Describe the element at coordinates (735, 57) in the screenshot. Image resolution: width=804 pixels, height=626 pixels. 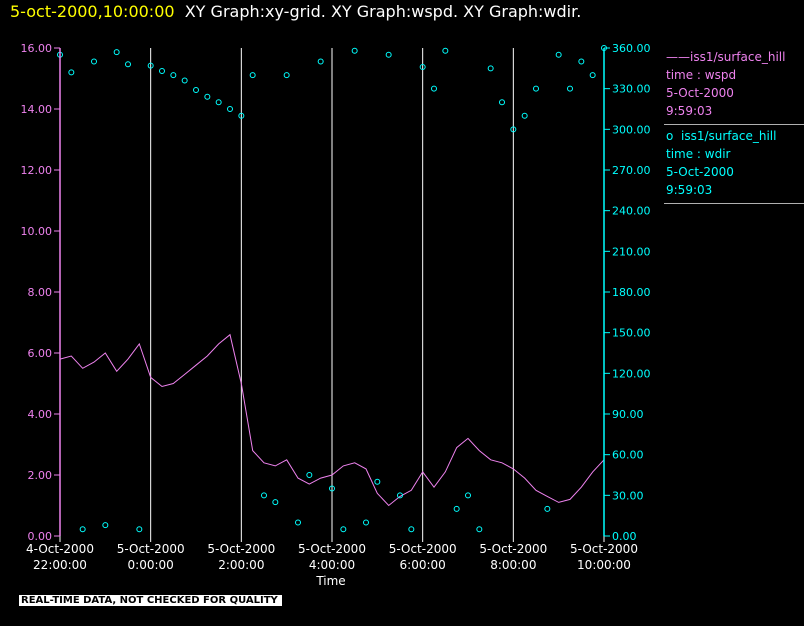
I see `legend-wspd-source-line: ——iss1/surface_hill` at that location.